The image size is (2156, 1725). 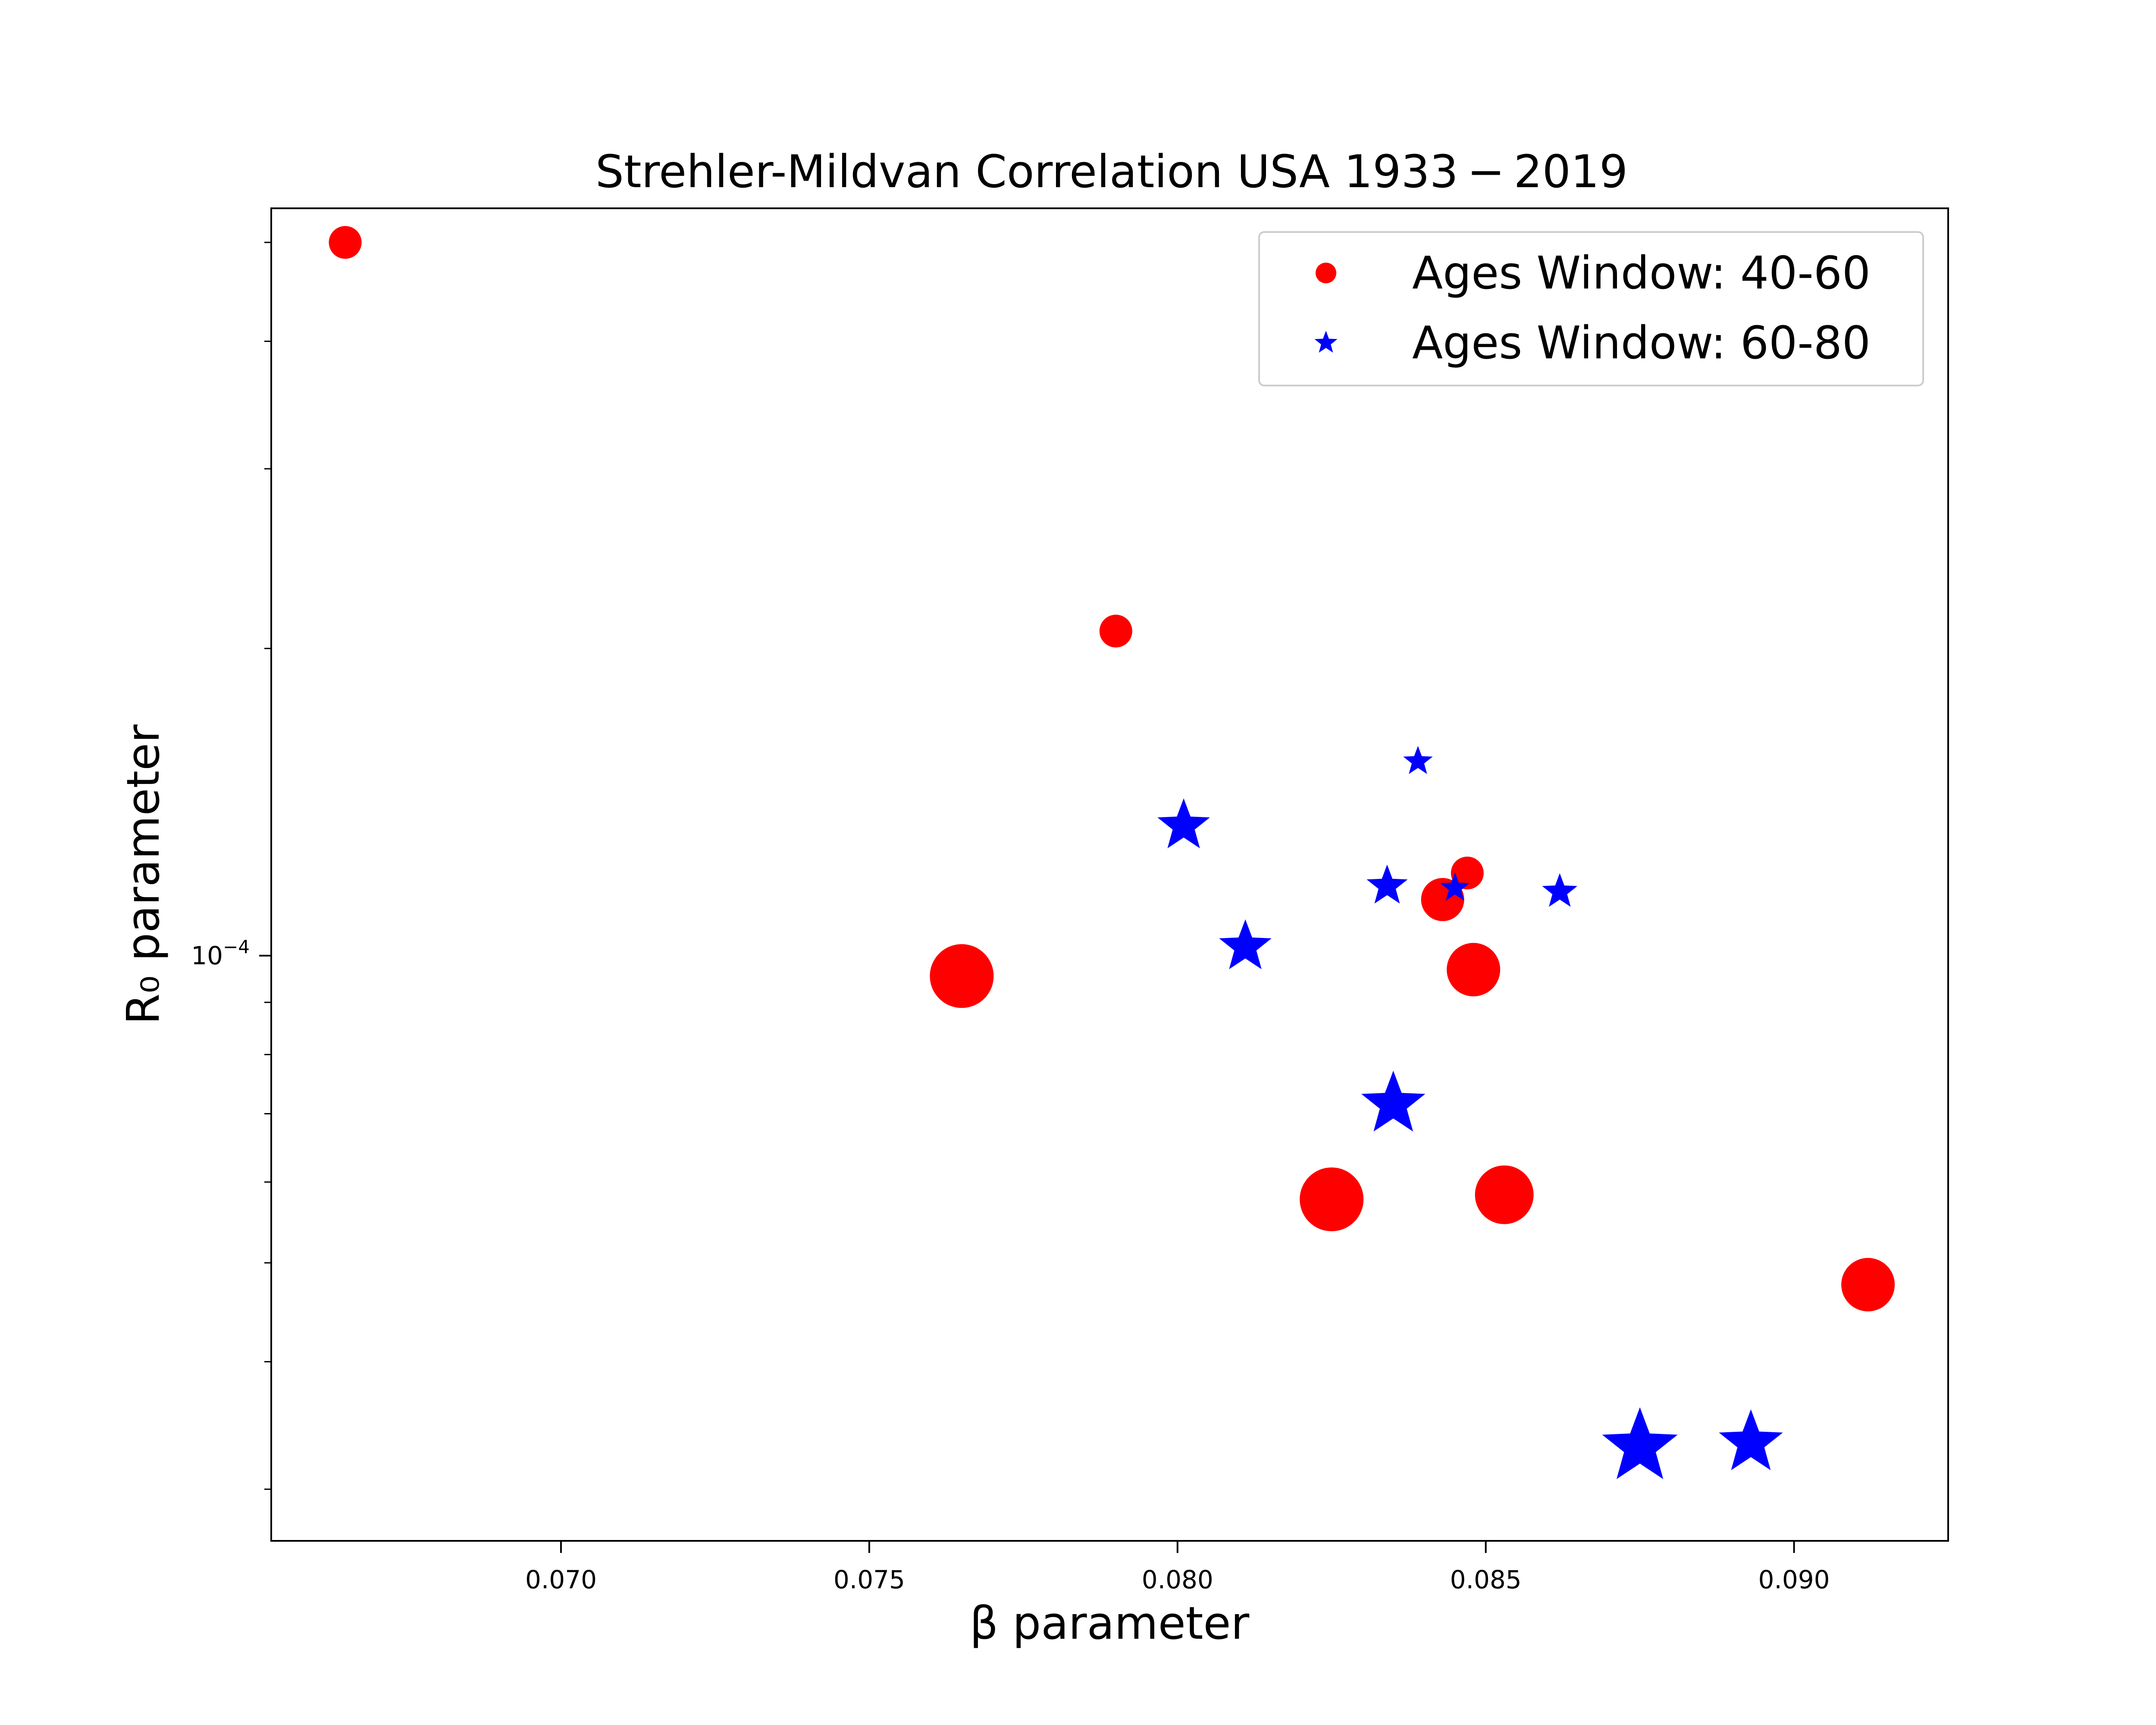 What do you see at coordinates (1326, 273) in the screenshot?
I see `legend-circle-marker` at bounding box center [1326, 273].